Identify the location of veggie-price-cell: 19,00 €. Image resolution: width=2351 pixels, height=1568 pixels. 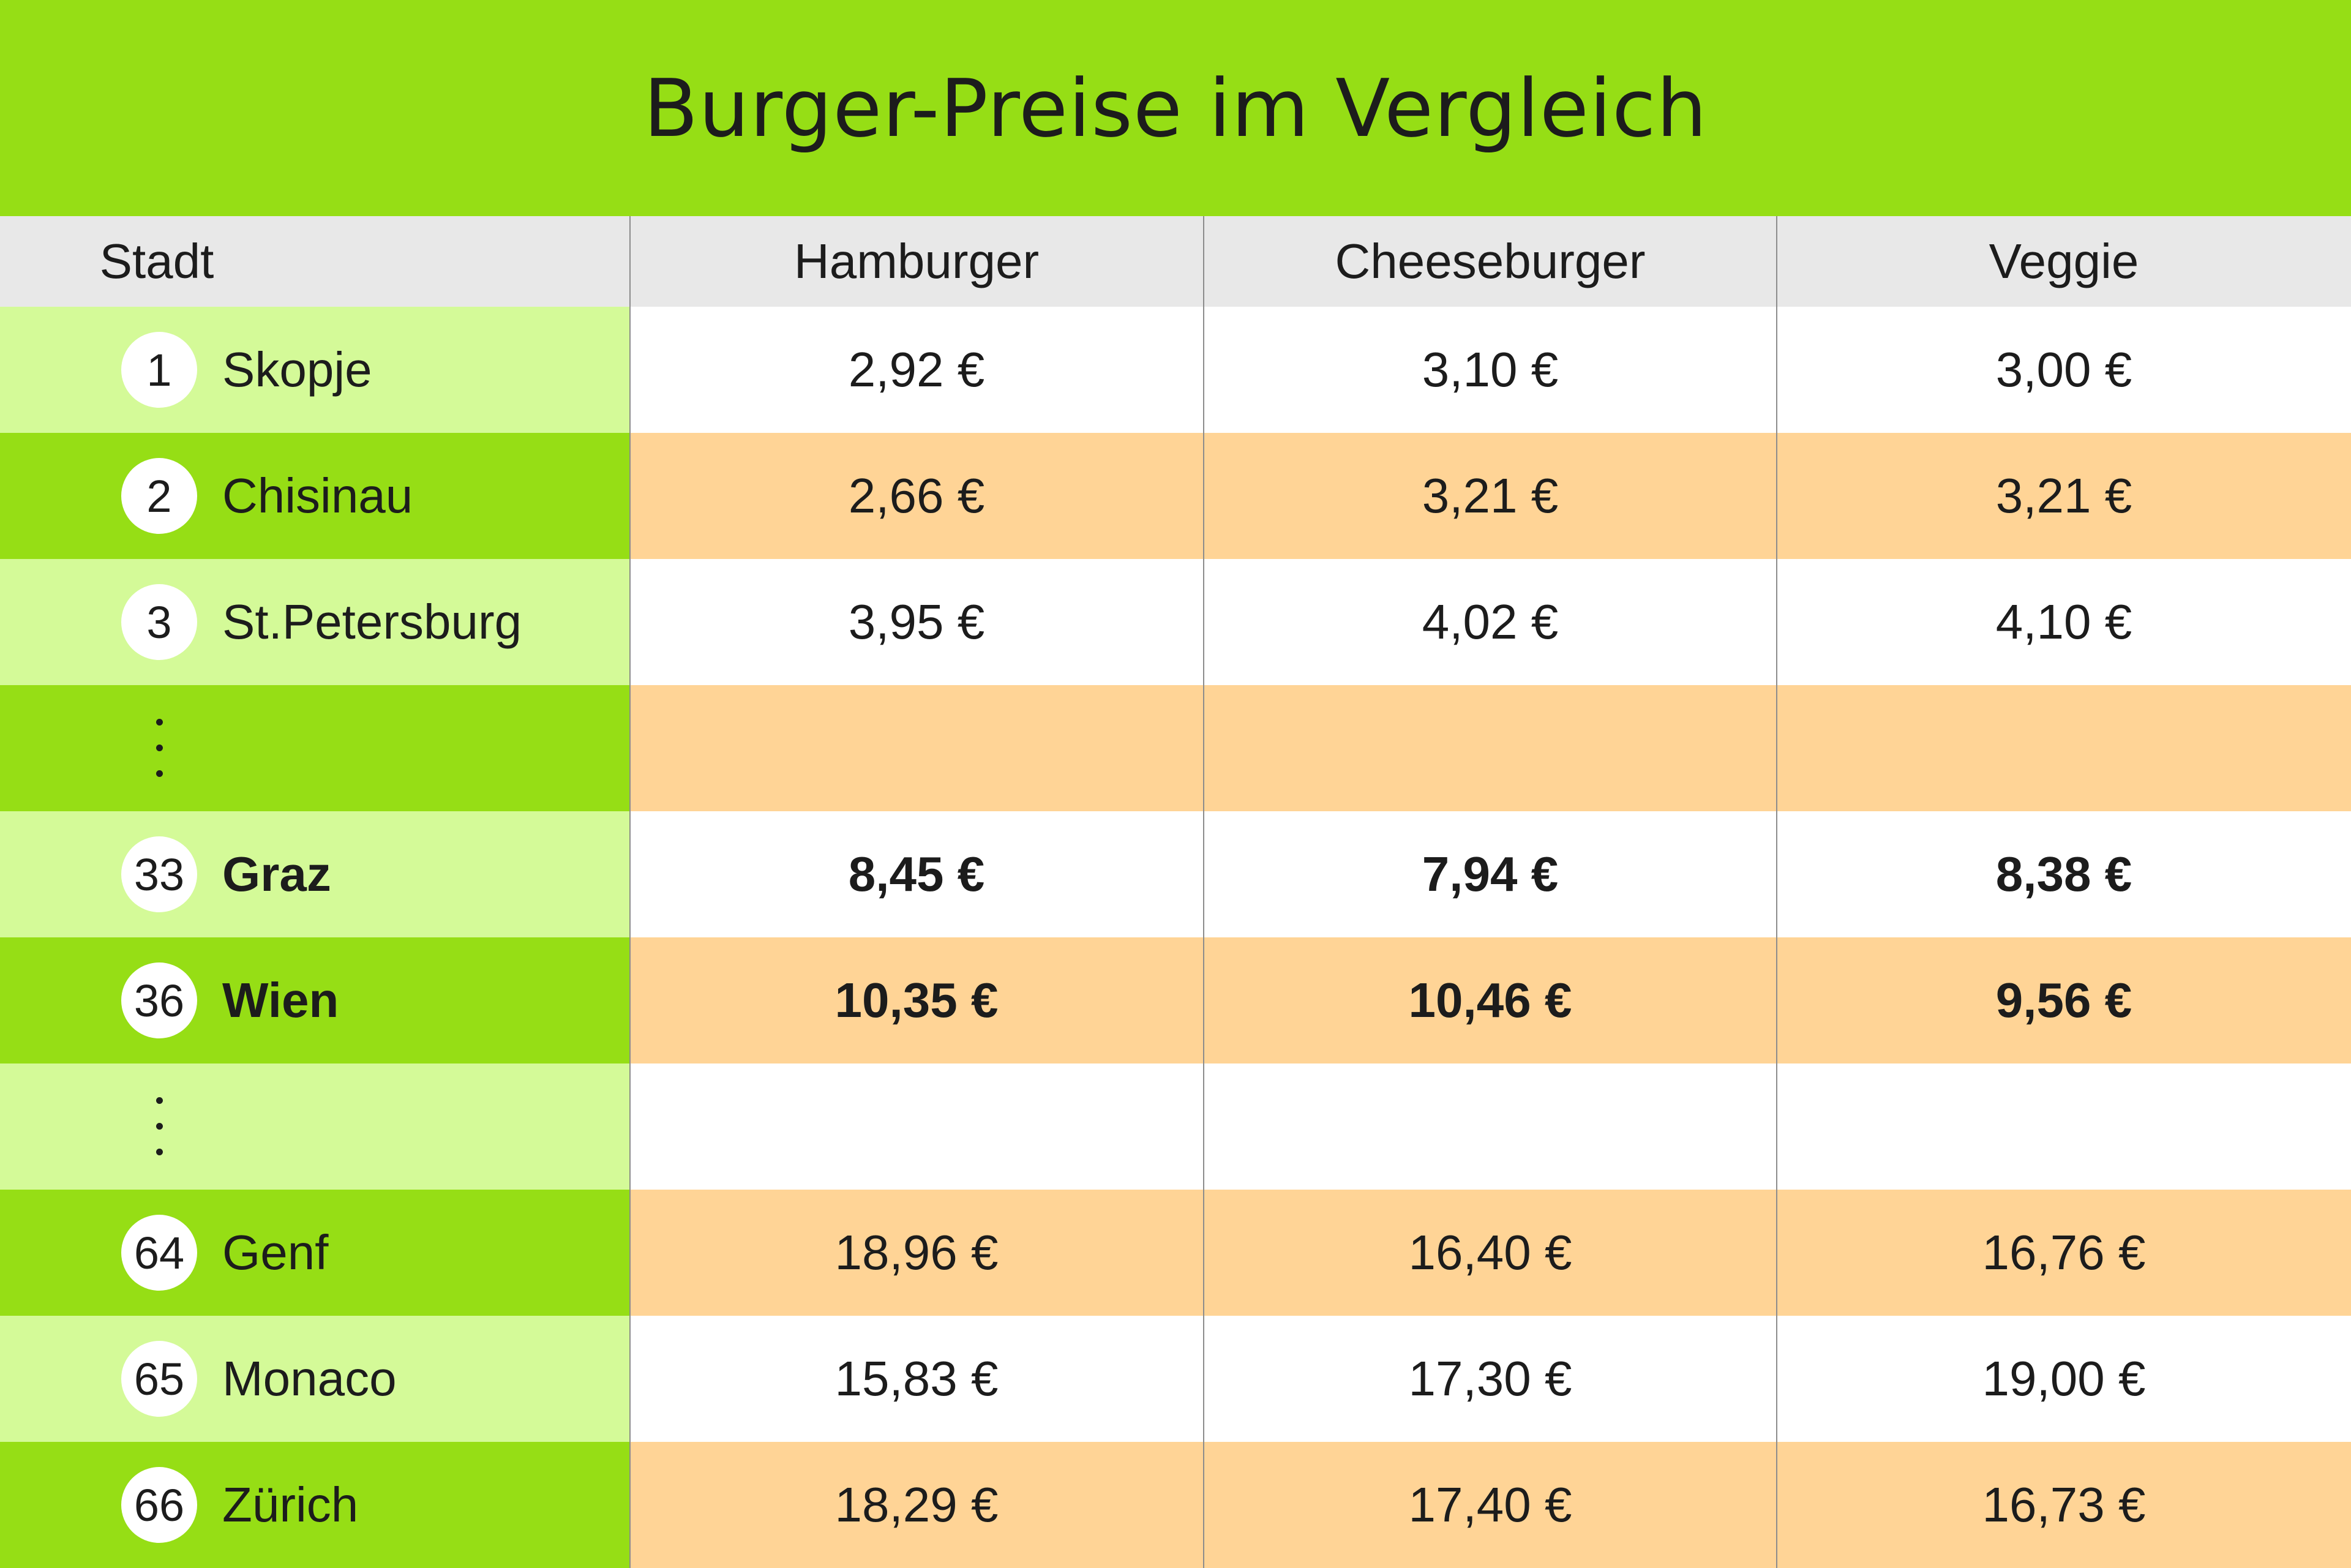
(2064, 1379).